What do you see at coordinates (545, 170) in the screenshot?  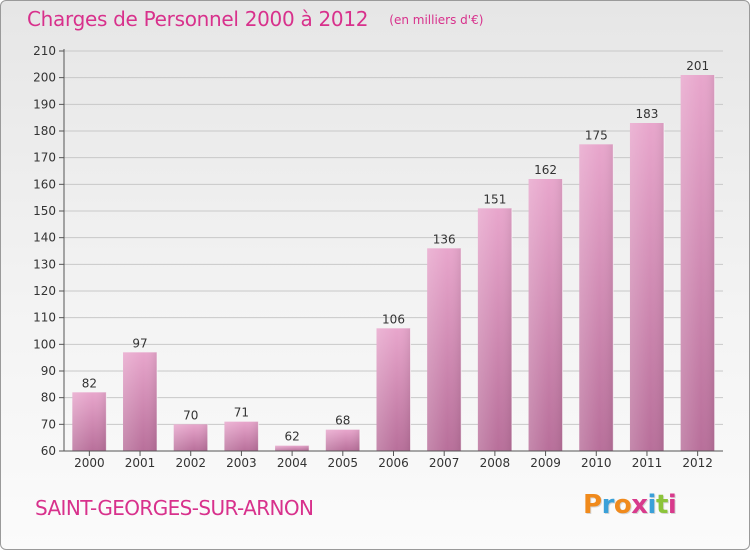 I see `value-label: 162` at bounding box center [545, 170].